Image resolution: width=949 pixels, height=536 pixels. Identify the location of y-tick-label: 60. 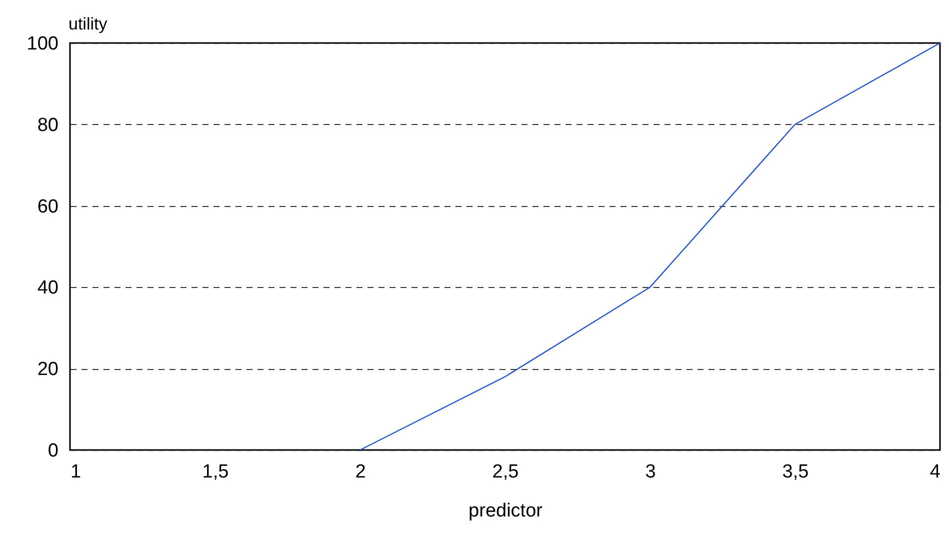
(47, 207).